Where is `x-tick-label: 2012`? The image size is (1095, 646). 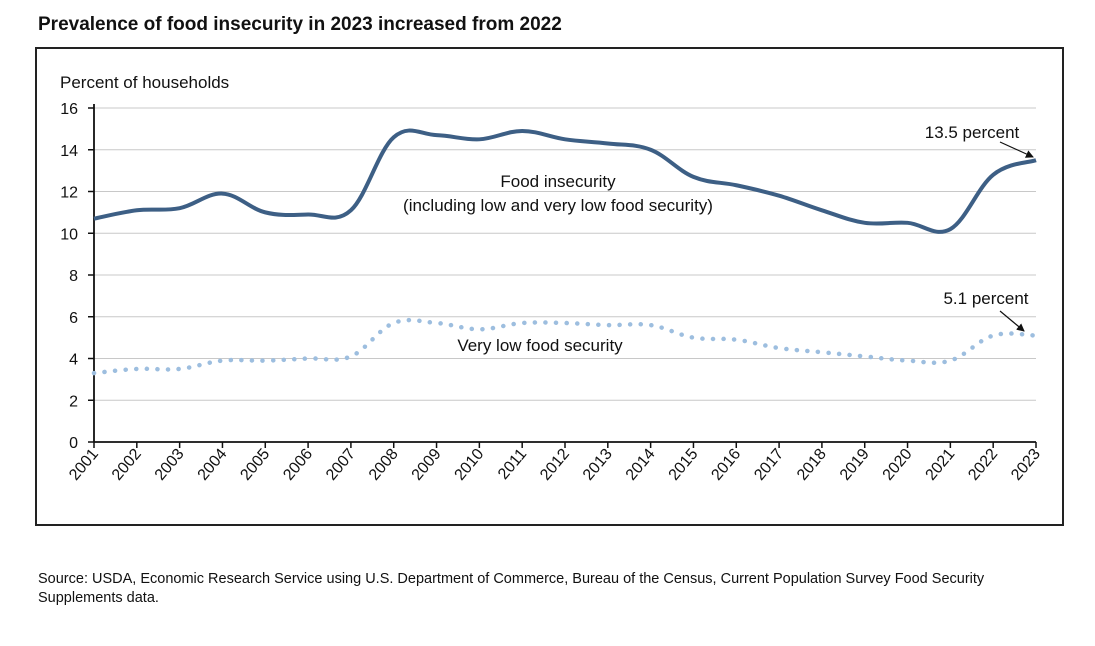 x-tick-label: 2012 is located at coordinates (555, 465).